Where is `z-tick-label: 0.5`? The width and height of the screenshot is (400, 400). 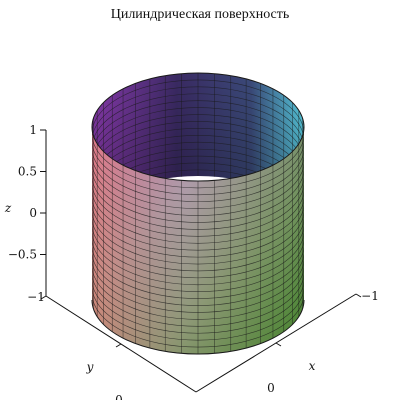
z-tick-label: 0.5 is located at coordinates (27, 172).